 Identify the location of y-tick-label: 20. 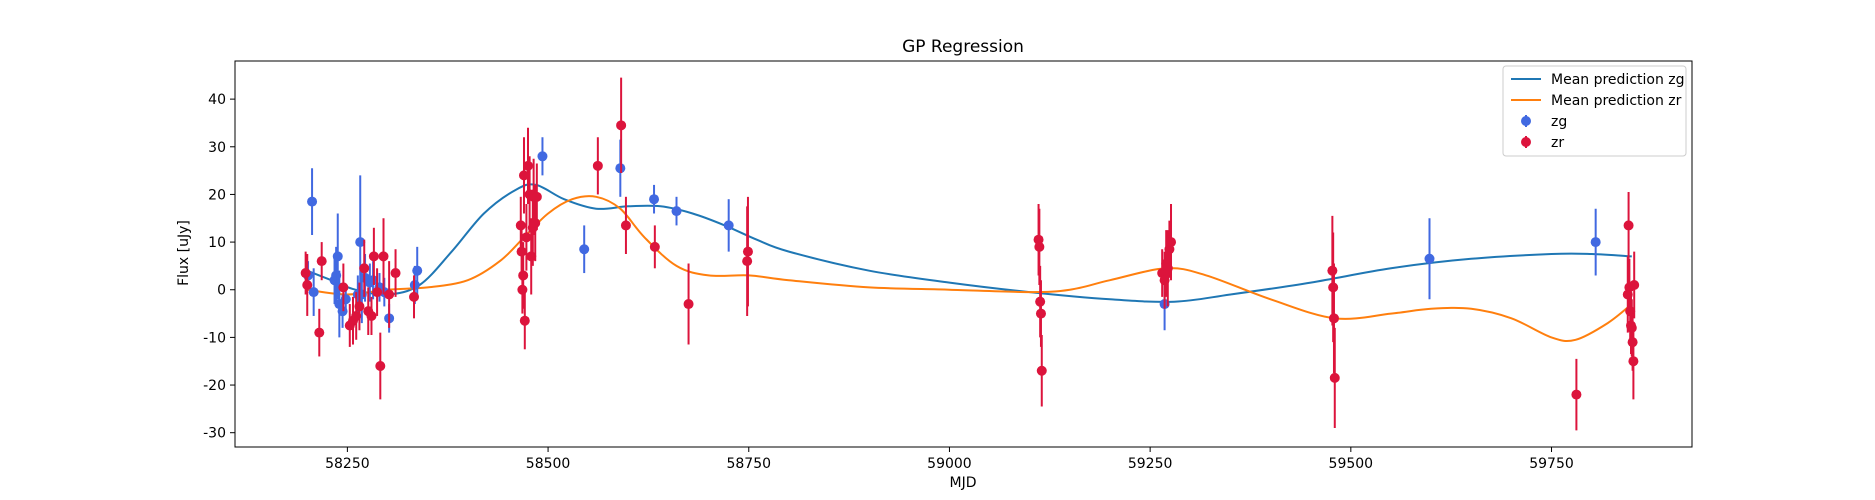
(217, 195).